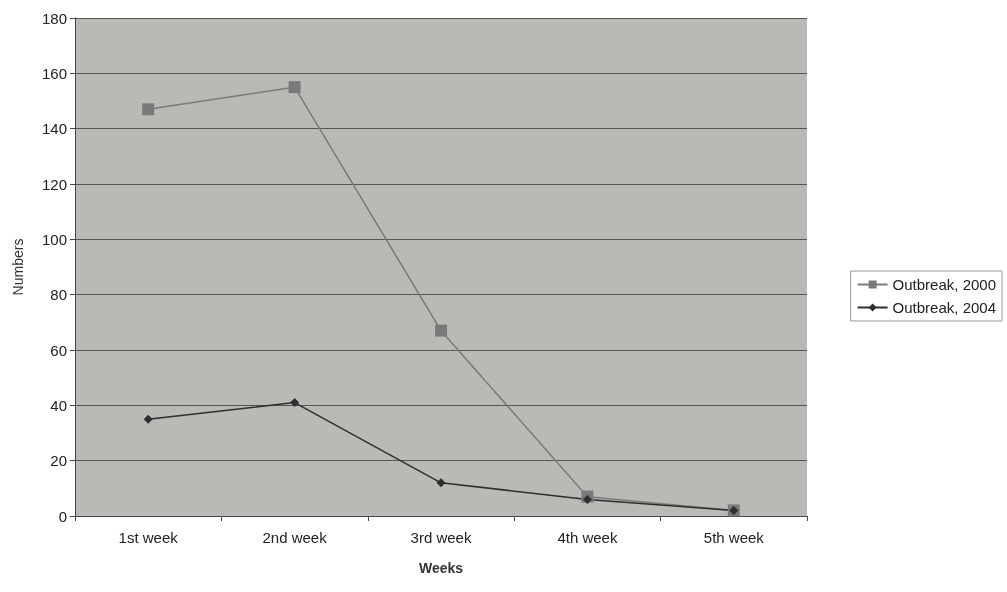  What do you see at coordinates (54, 18) in the screenshot?
I see `y-tick-label: 180` at bounding box center [54, 18].